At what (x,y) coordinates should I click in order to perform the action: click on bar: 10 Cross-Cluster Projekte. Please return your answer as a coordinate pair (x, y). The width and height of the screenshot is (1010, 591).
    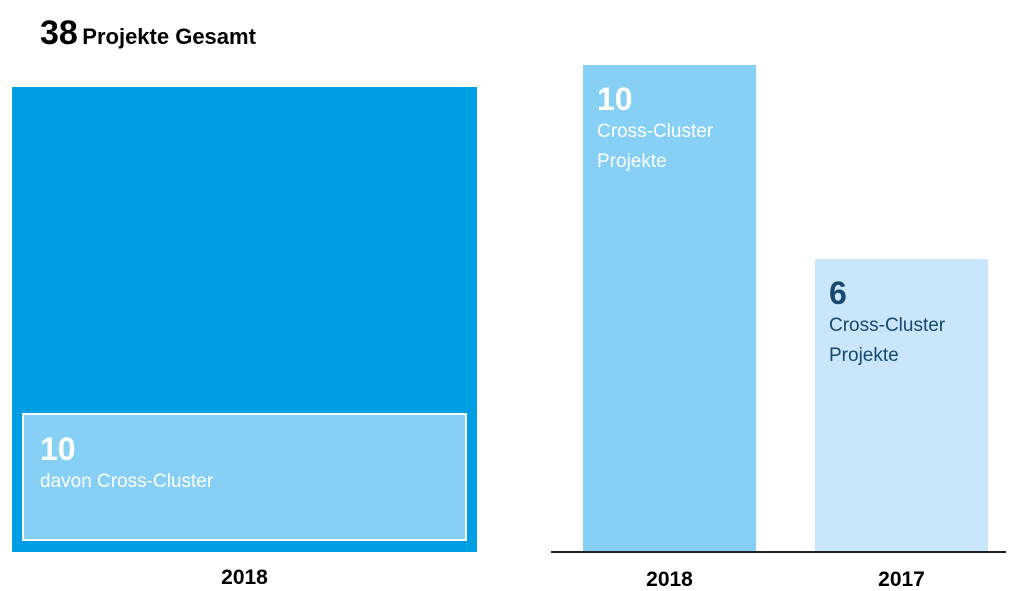
    Looking at the image, I should click on (669, 308).